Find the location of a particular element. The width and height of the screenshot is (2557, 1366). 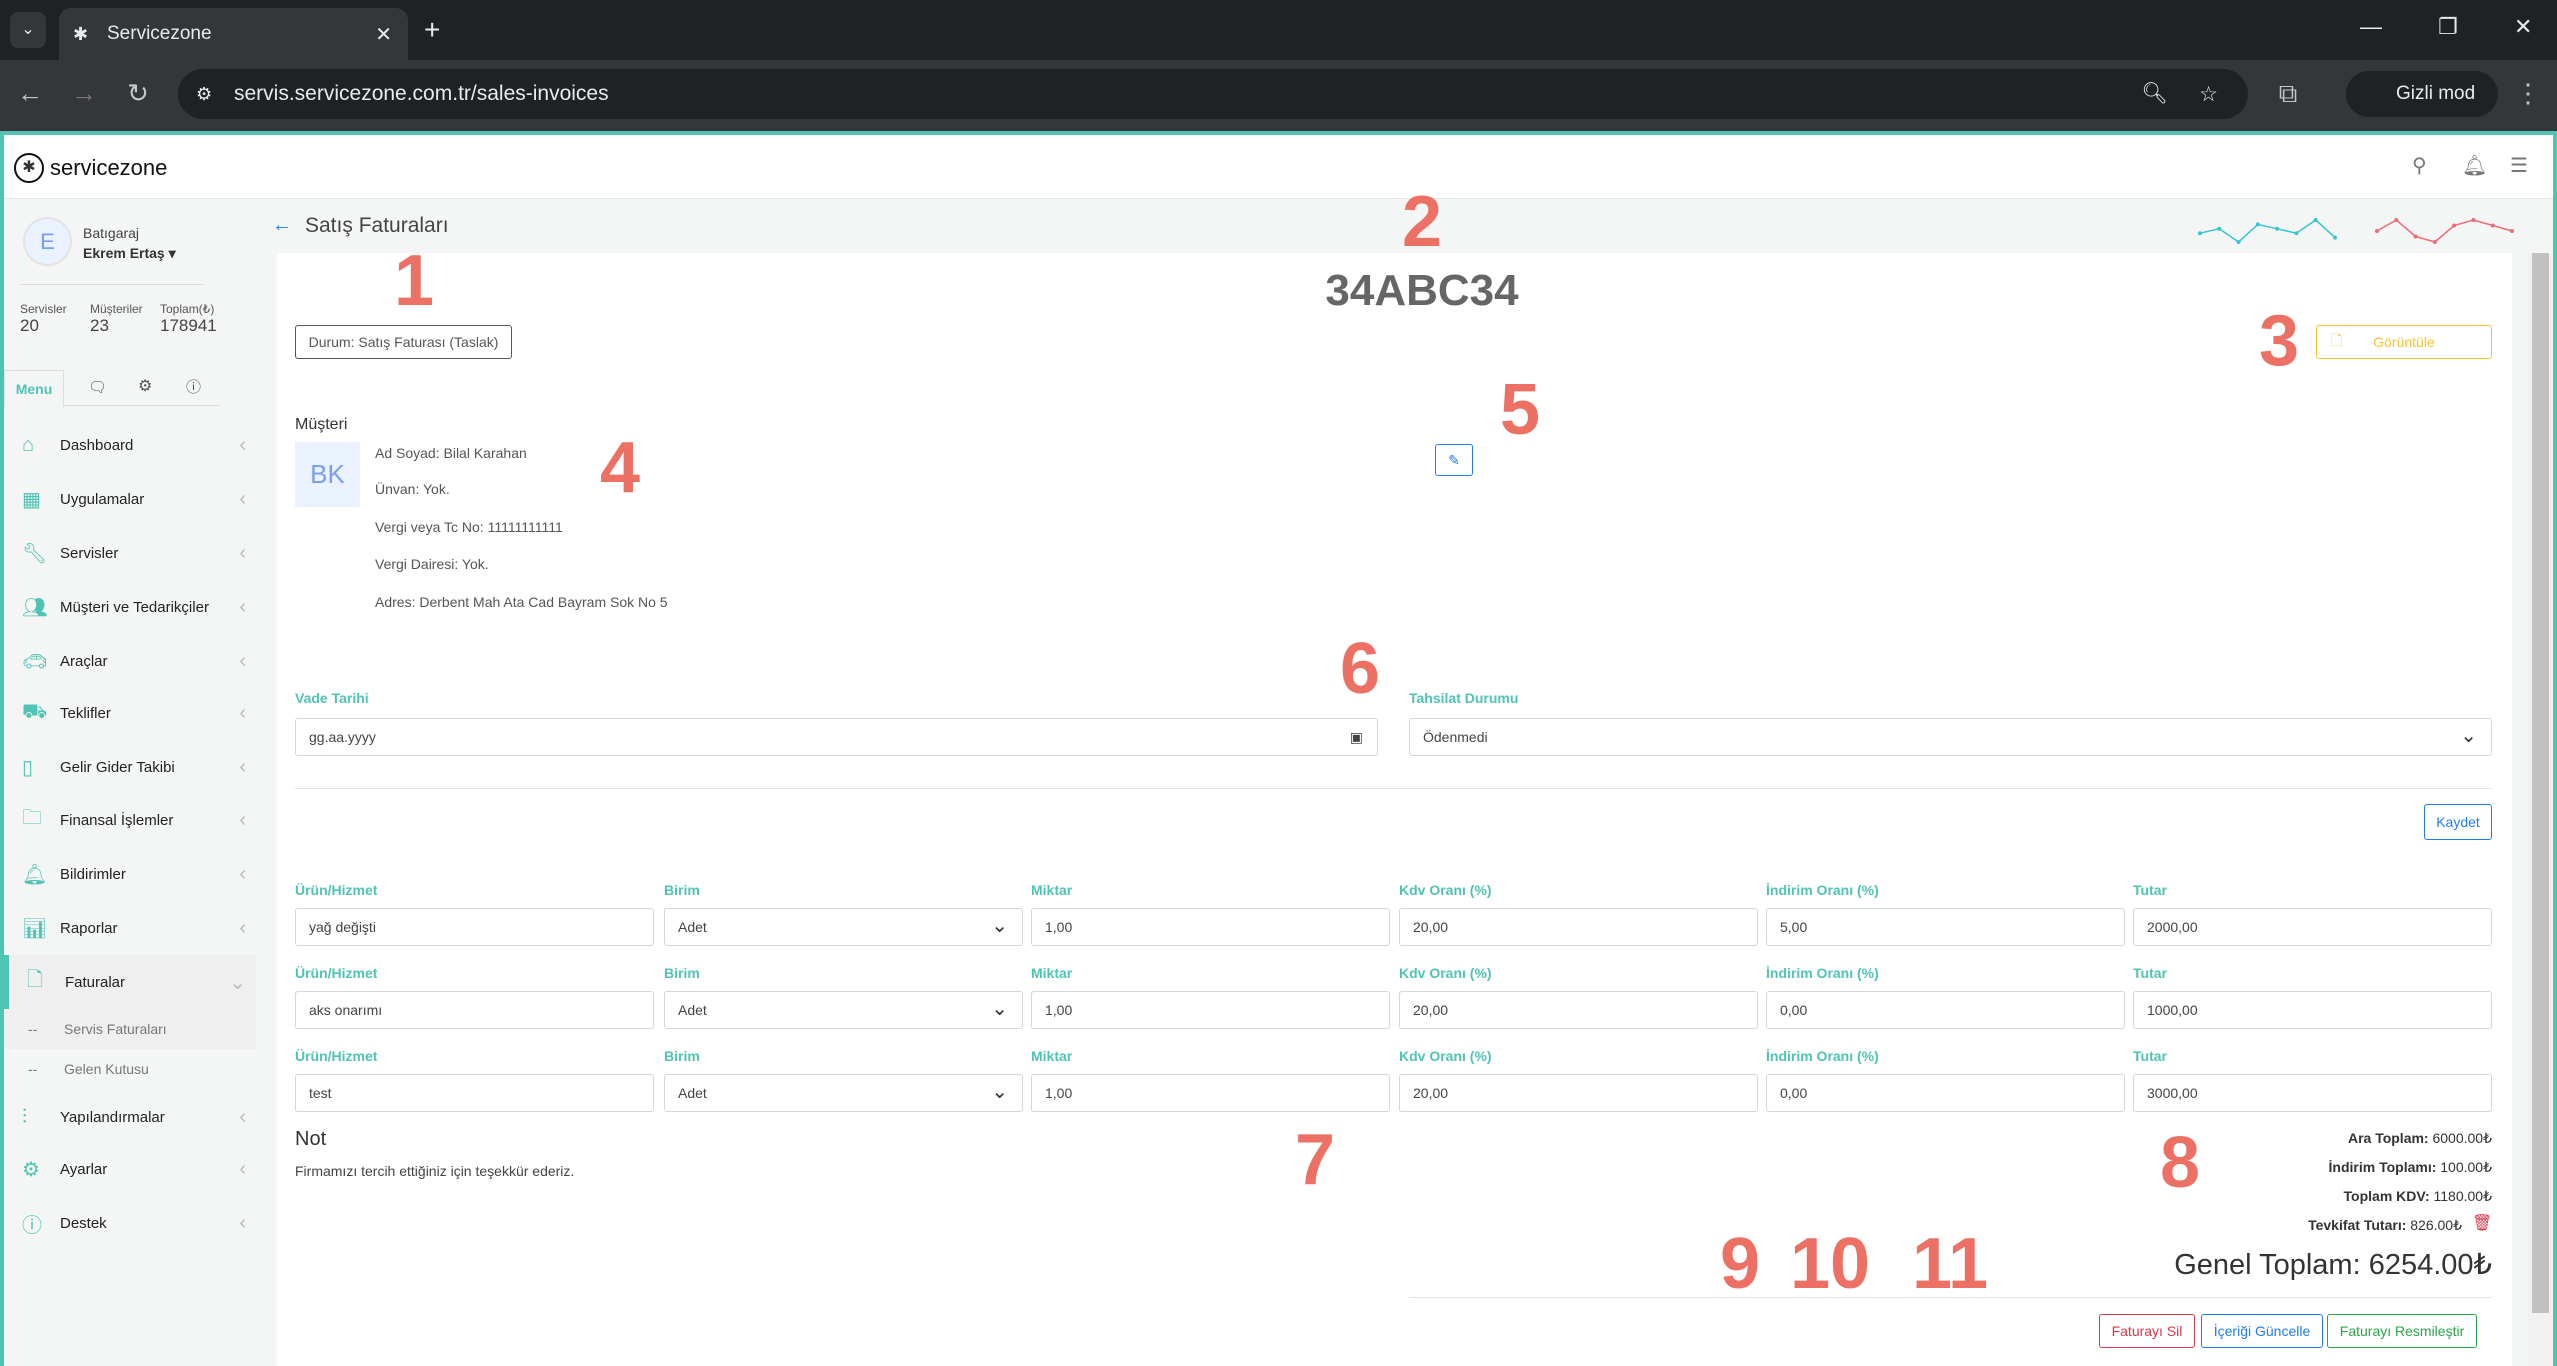

help-icon: ⓘ is located at coordinates (194, 387).